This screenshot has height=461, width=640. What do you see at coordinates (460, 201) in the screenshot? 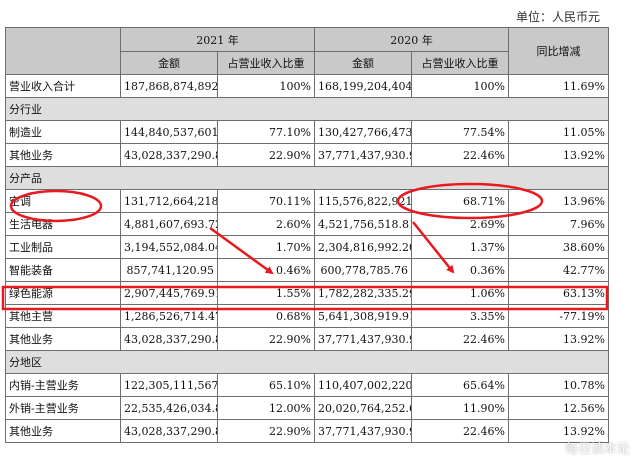
I see `cell-share-2020: 68.71%` at bounding box center [460, 201].